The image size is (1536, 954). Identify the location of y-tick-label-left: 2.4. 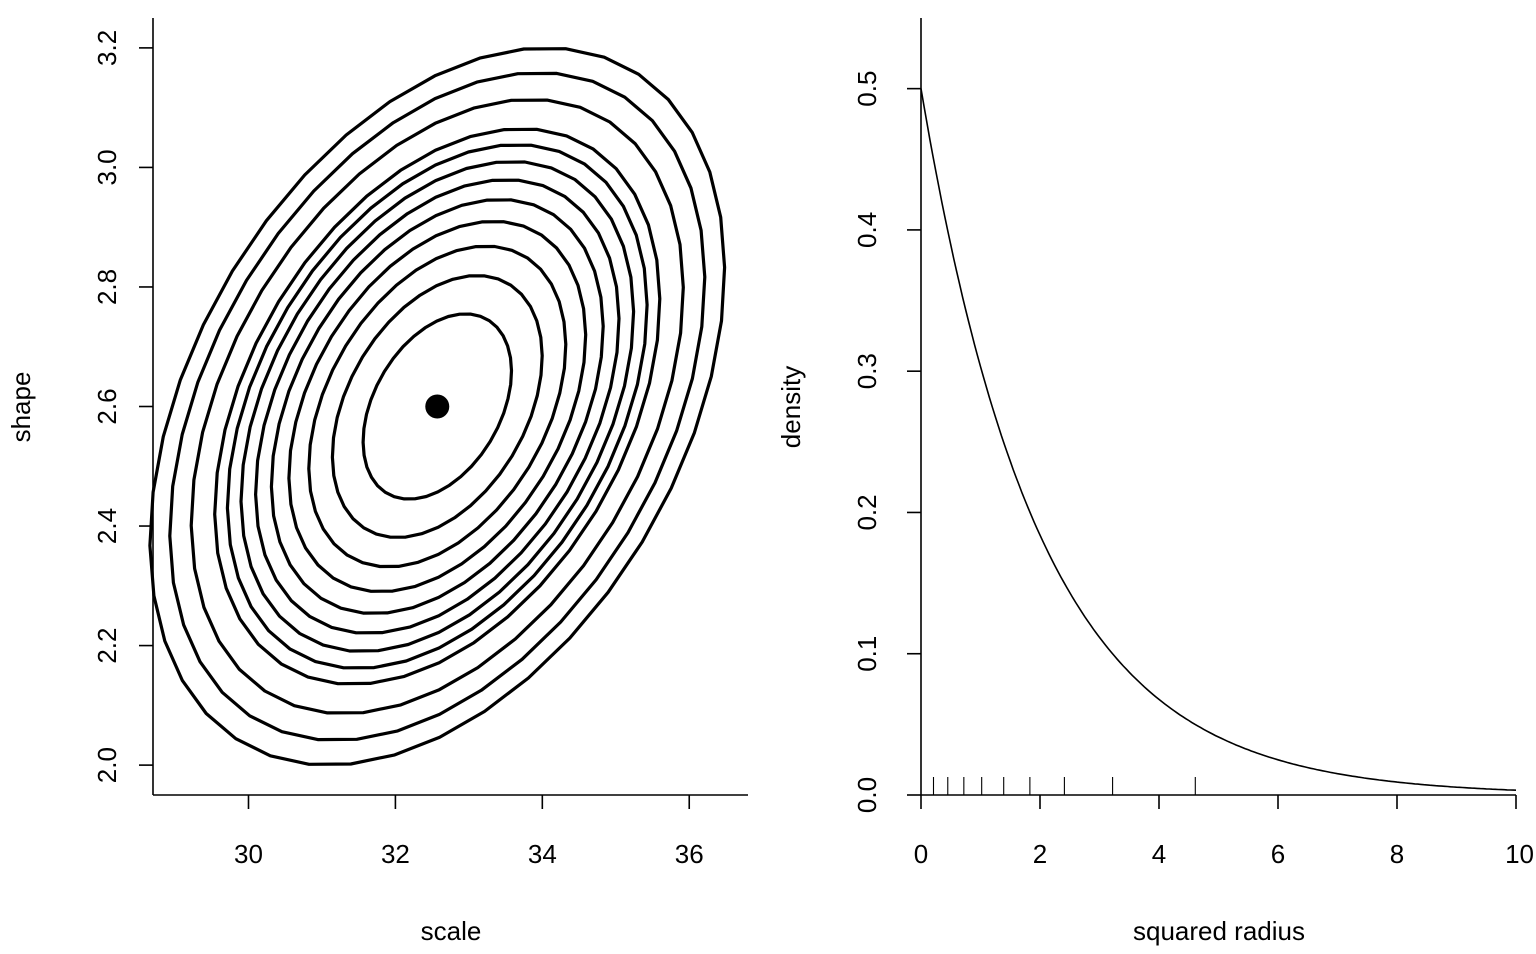
(107, 526).